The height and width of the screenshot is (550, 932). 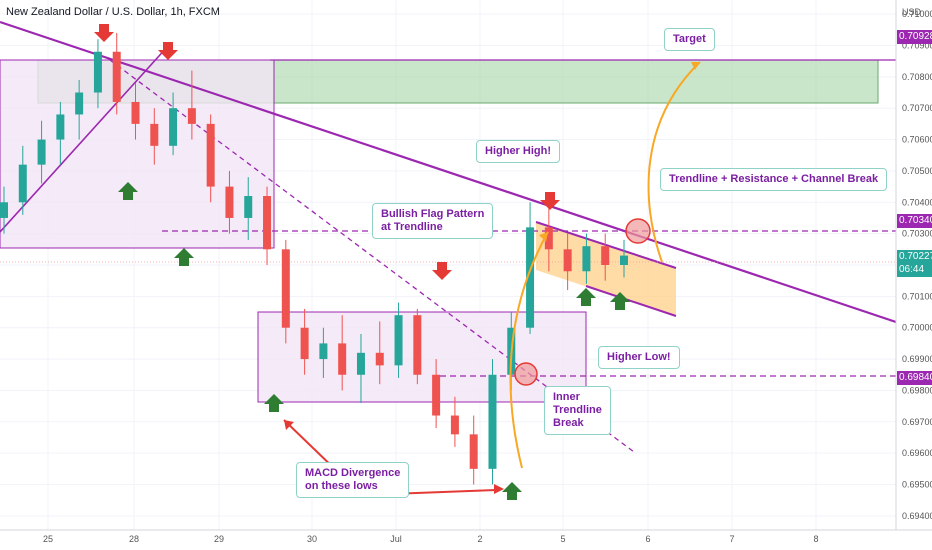 What do you see at coordinates (917, 453) in the screenshot?
I see `y-tick-label: 0.69600` at bounding box center [917, 453].